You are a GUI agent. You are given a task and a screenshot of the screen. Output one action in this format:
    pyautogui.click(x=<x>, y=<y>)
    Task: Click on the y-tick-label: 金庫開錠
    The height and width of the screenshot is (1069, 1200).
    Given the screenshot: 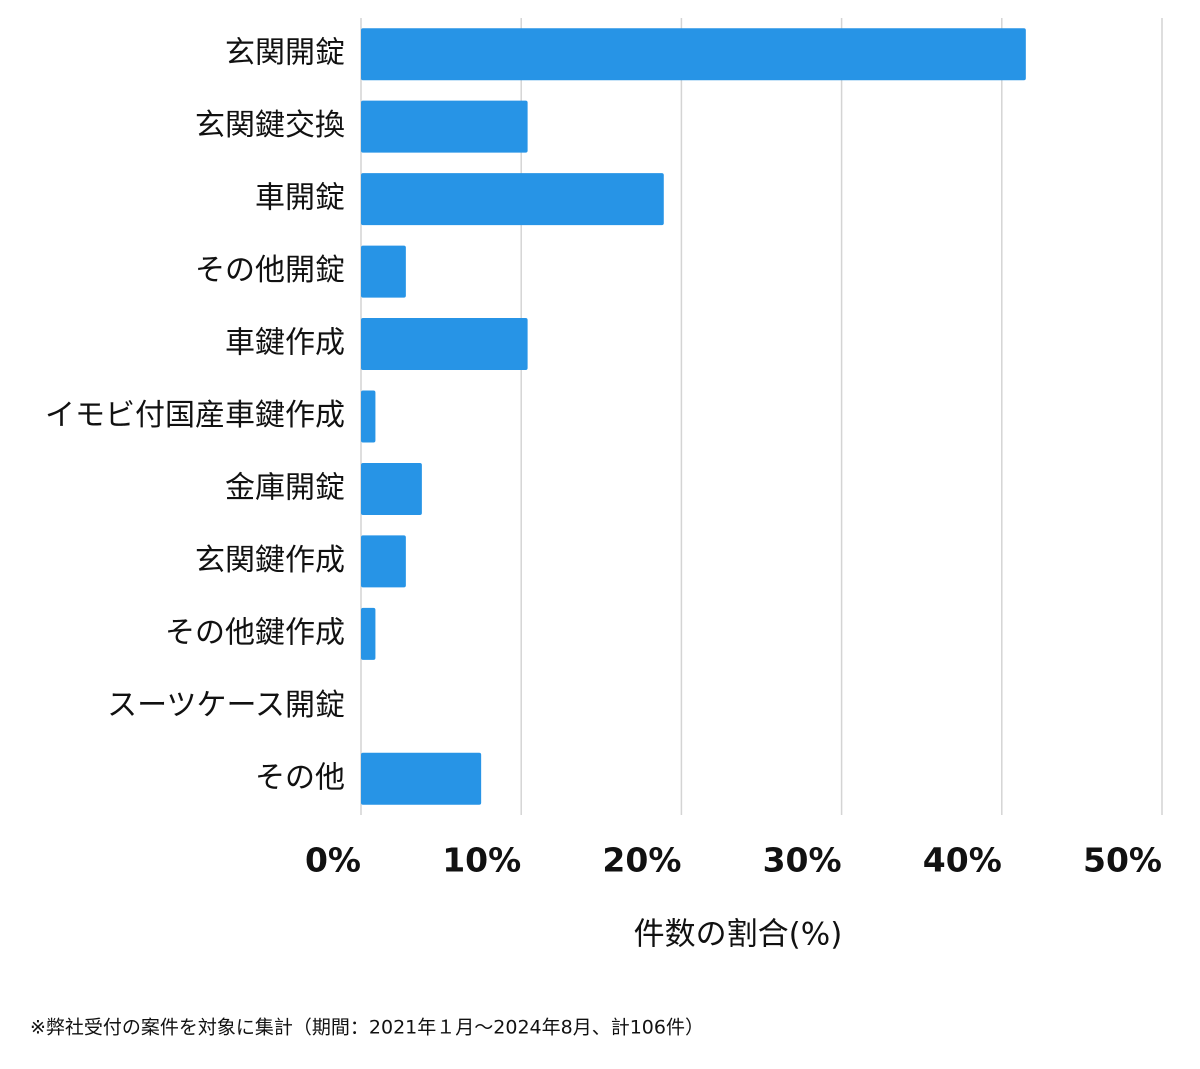 What is the action you would take?
    pyautogui.click(x=285, y=487)
    